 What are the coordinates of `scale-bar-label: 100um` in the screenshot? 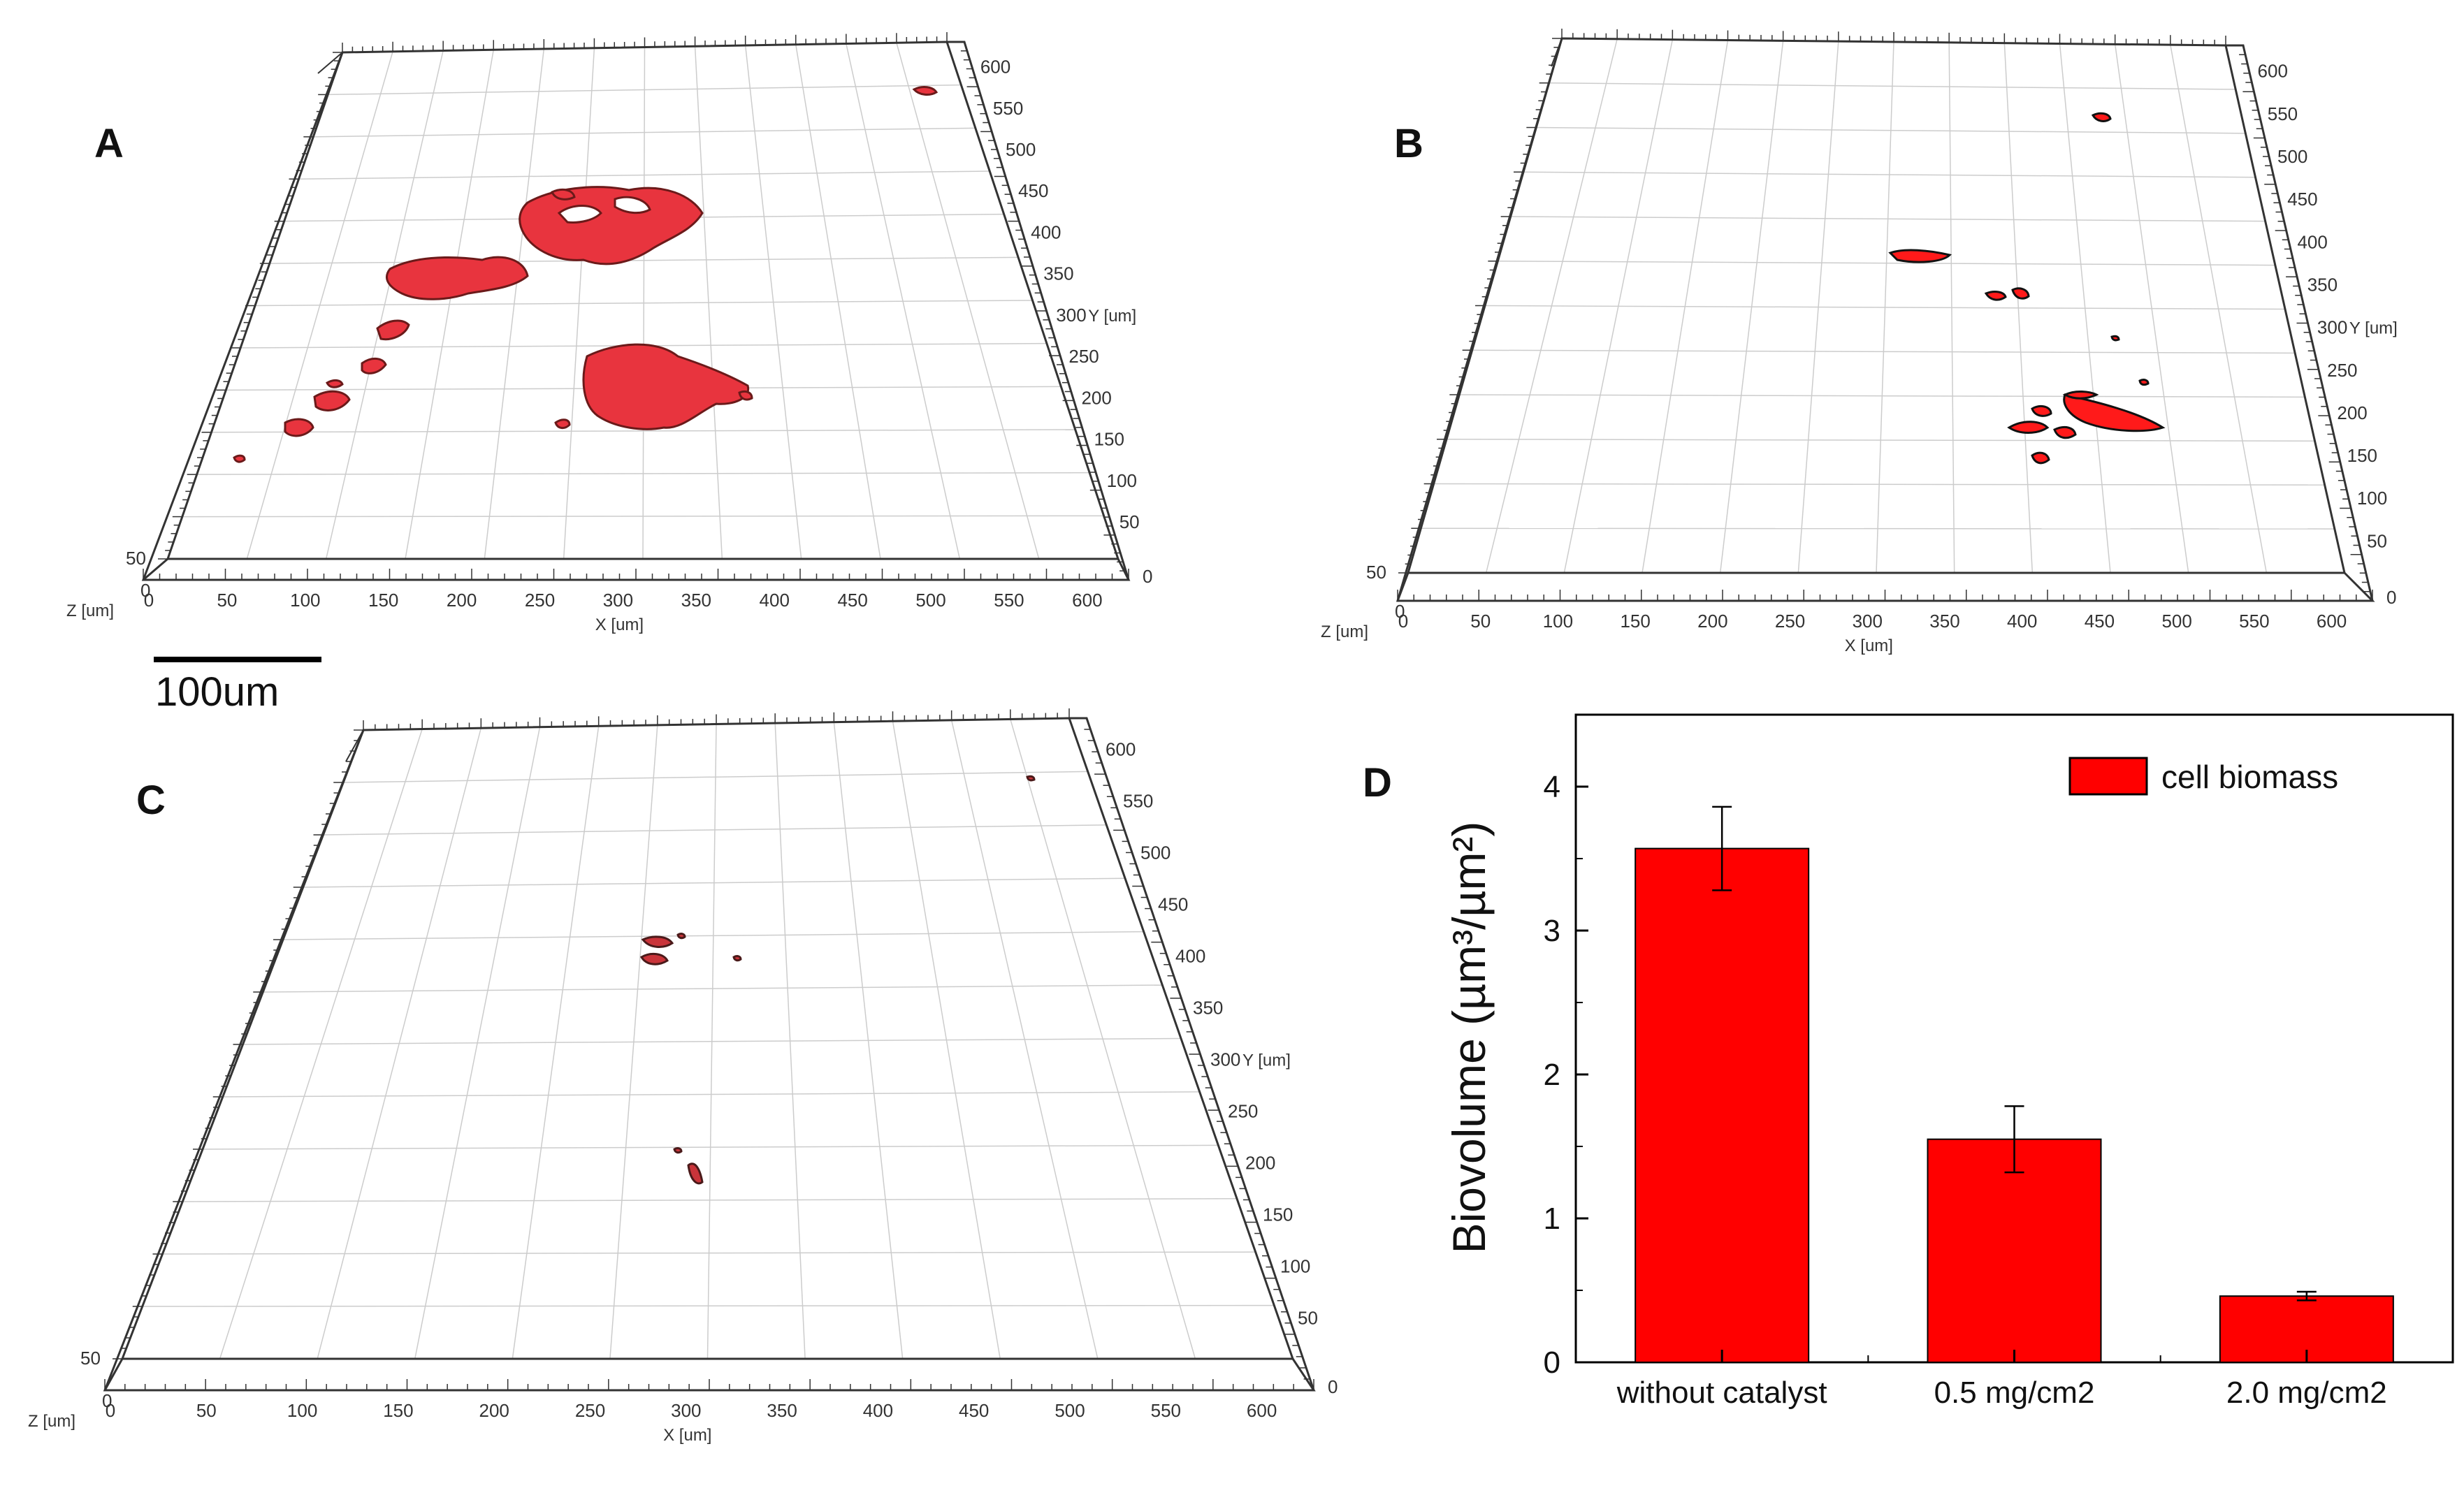 It's located at (217, 692).